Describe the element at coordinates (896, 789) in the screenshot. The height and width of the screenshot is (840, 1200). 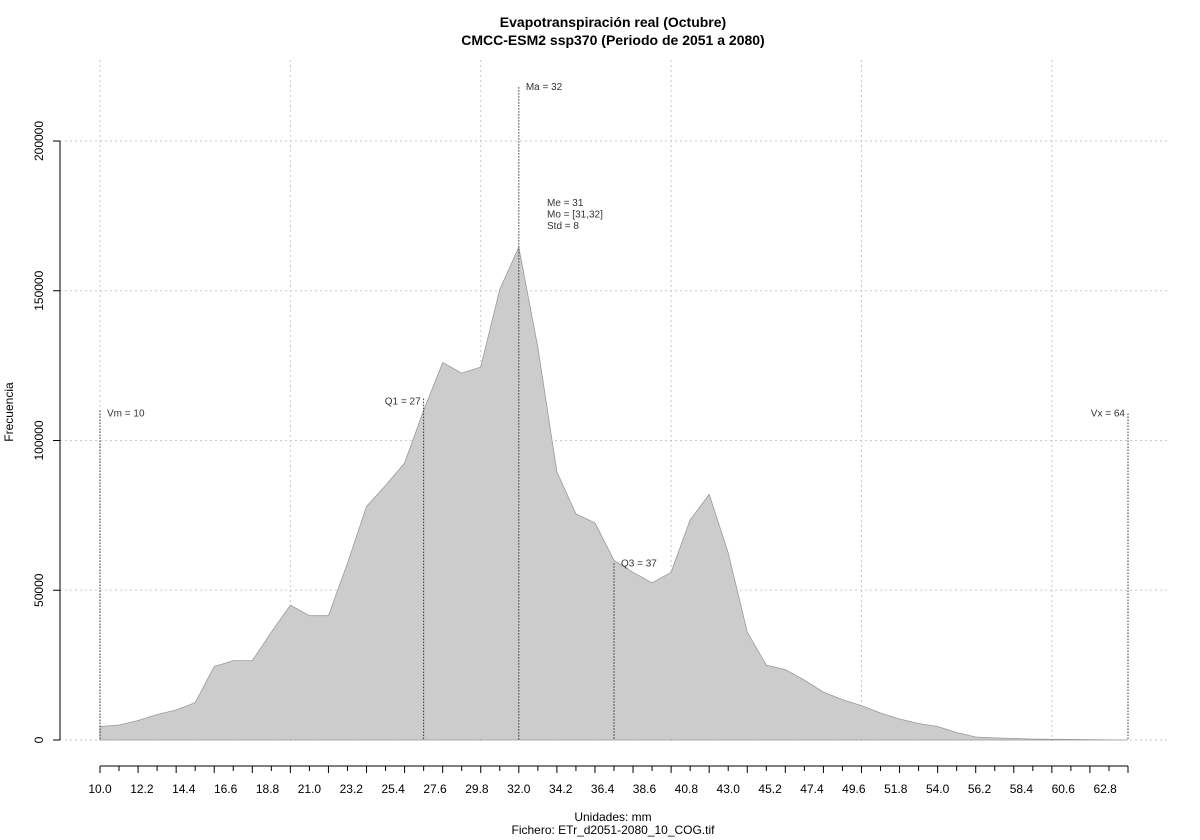
I see `x-tick-label: 51.8` at that location.